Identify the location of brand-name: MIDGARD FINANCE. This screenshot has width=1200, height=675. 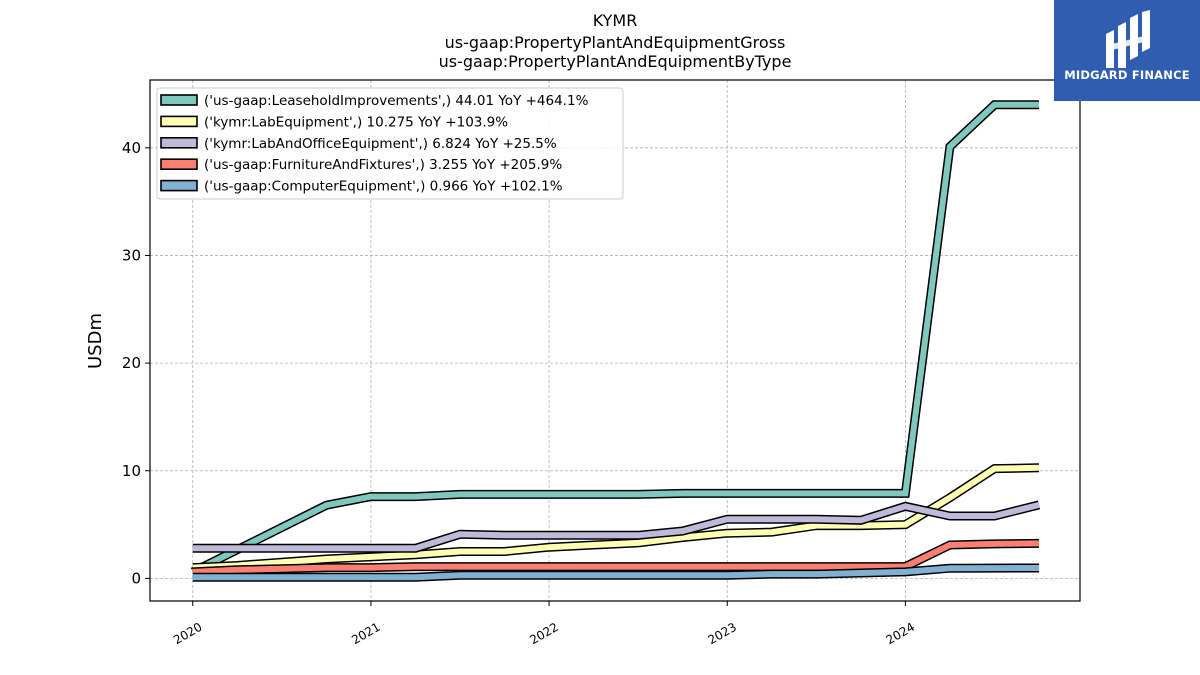
(1127, 75).